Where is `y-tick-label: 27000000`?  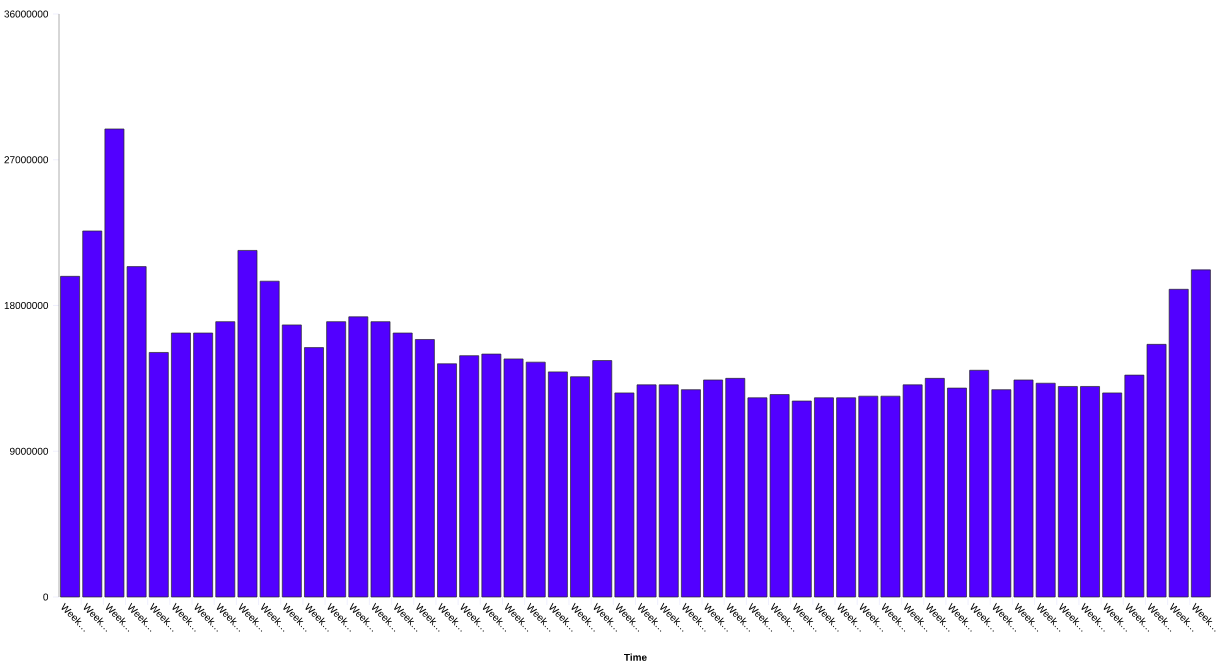
y-tick-label: 27000000 is located at coordinates (26, 160).